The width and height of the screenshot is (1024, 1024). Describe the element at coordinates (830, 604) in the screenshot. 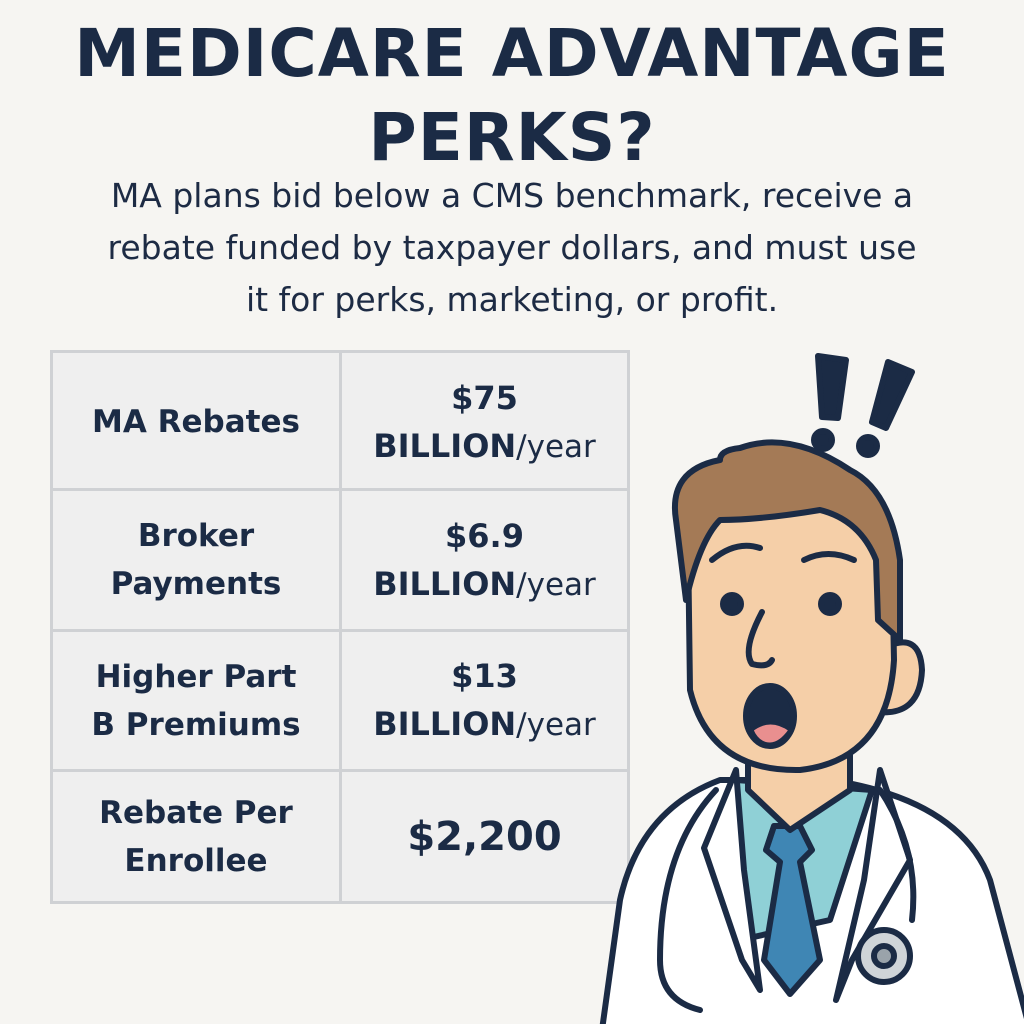

I see `eye-right` at that location.